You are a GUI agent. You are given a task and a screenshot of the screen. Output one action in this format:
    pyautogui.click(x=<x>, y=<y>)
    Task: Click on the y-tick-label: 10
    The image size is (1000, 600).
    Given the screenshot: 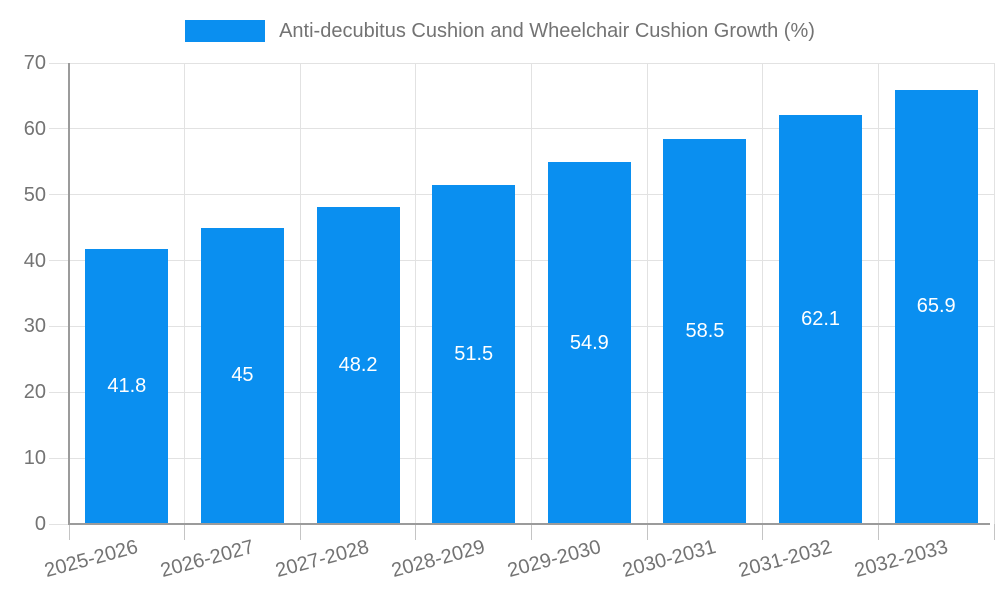 What is the action you would take?
    pyautogui.click(x=34, y=458)
    